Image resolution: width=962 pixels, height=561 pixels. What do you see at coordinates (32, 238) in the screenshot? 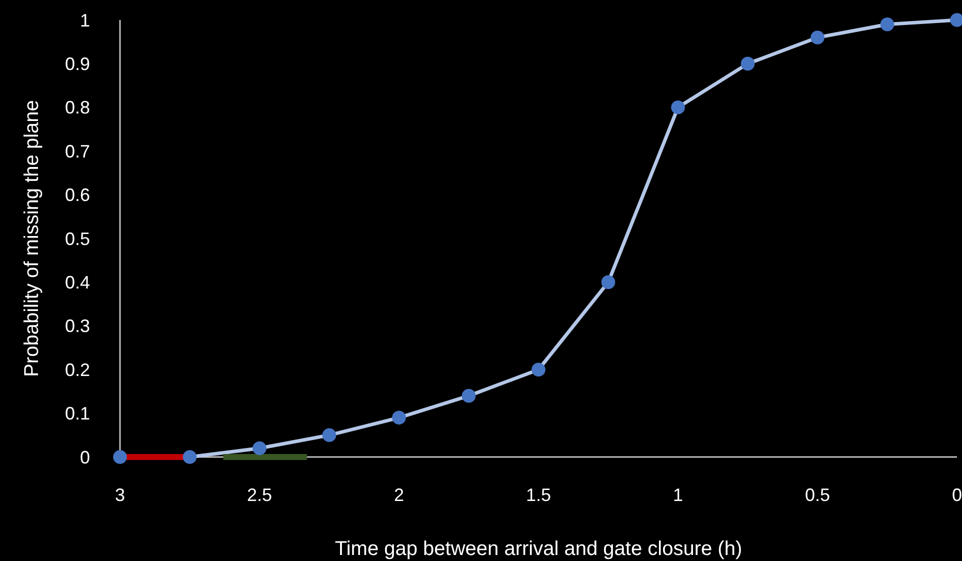
I see `y-axis-title: Probability of missing the plane` at bounding box center [32, 238].